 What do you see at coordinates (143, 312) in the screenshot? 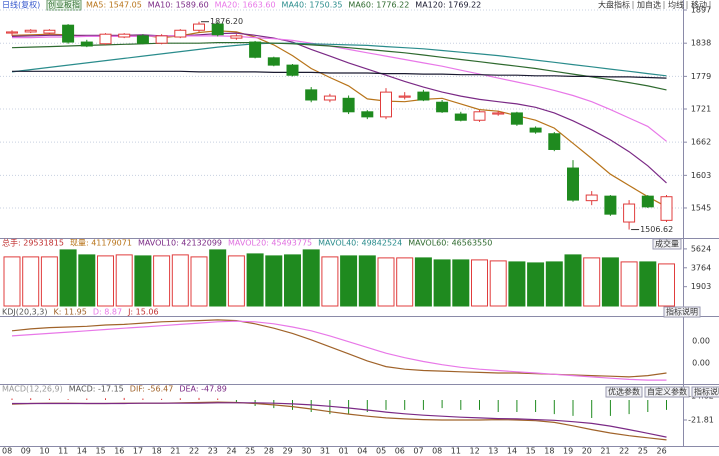
I see `legend-entry: J: 15.06` at bounding box center [143, 312].